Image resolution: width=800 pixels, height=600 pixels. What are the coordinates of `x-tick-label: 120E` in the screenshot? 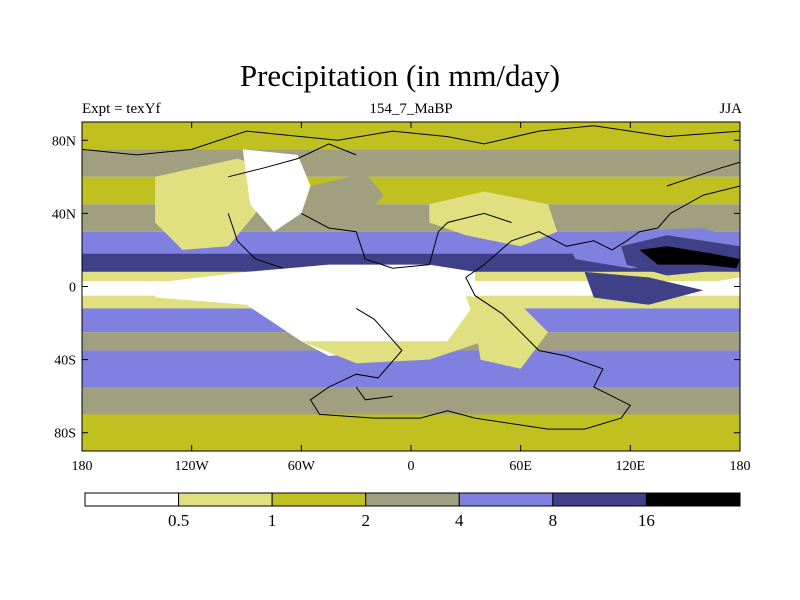 It's located at (631, 466).